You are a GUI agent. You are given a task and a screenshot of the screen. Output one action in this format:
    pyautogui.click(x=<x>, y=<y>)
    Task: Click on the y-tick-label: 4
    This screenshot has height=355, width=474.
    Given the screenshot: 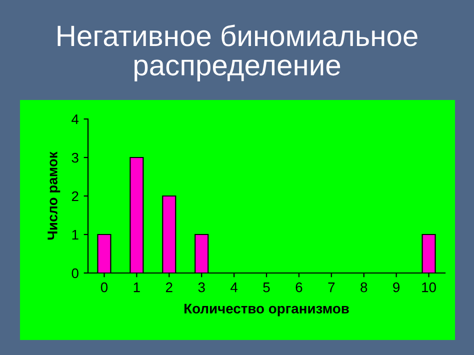 What is the action you would take?
    pyautogui.click(x=75, y=119)
    